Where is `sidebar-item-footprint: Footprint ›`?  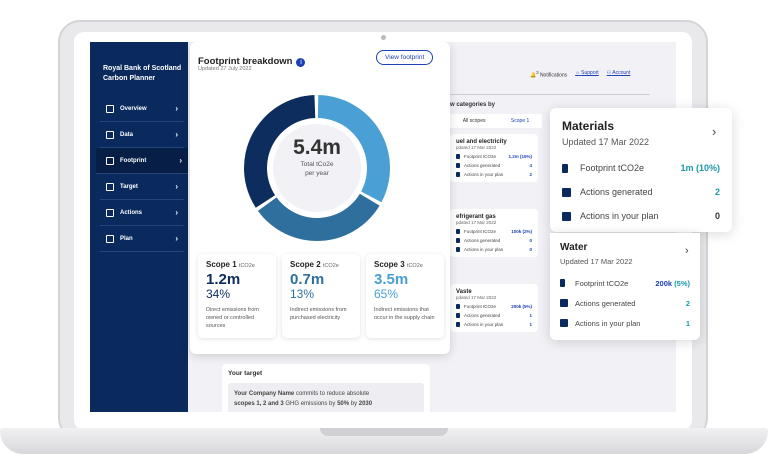 sidebar-item-footprint: Footprint › is located at coordinates (142, 161).